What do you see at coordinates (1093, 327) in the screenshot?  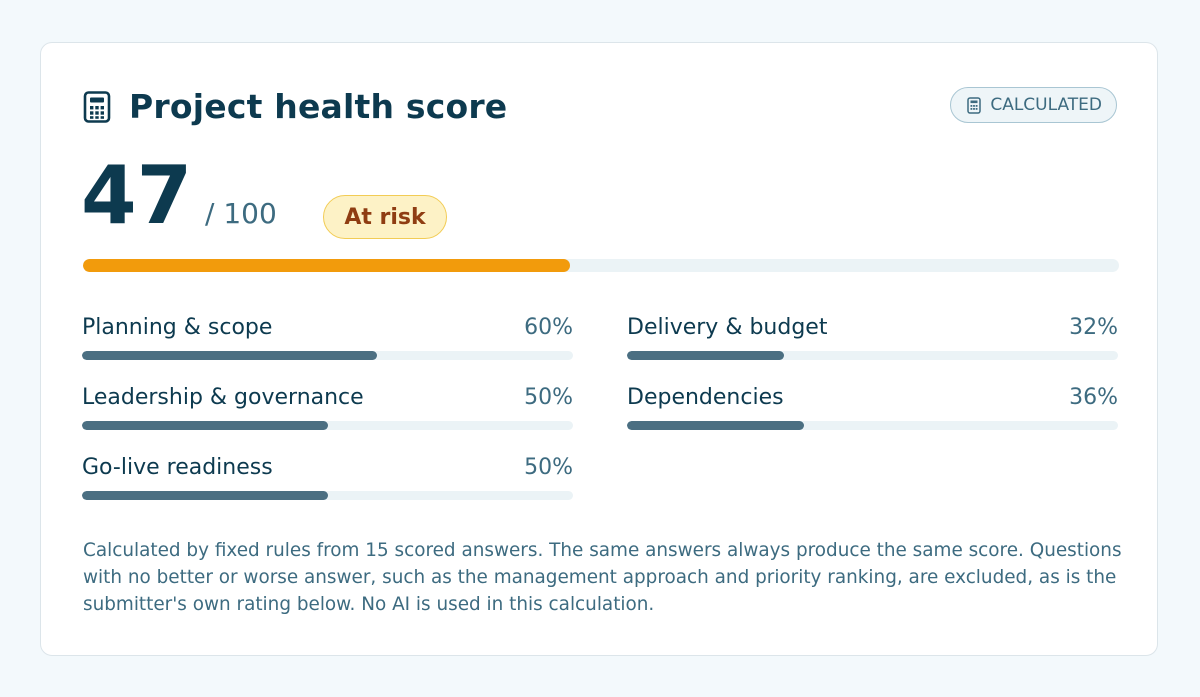 I see `metric-percent: 32%` at bounding box center [1093, 327].